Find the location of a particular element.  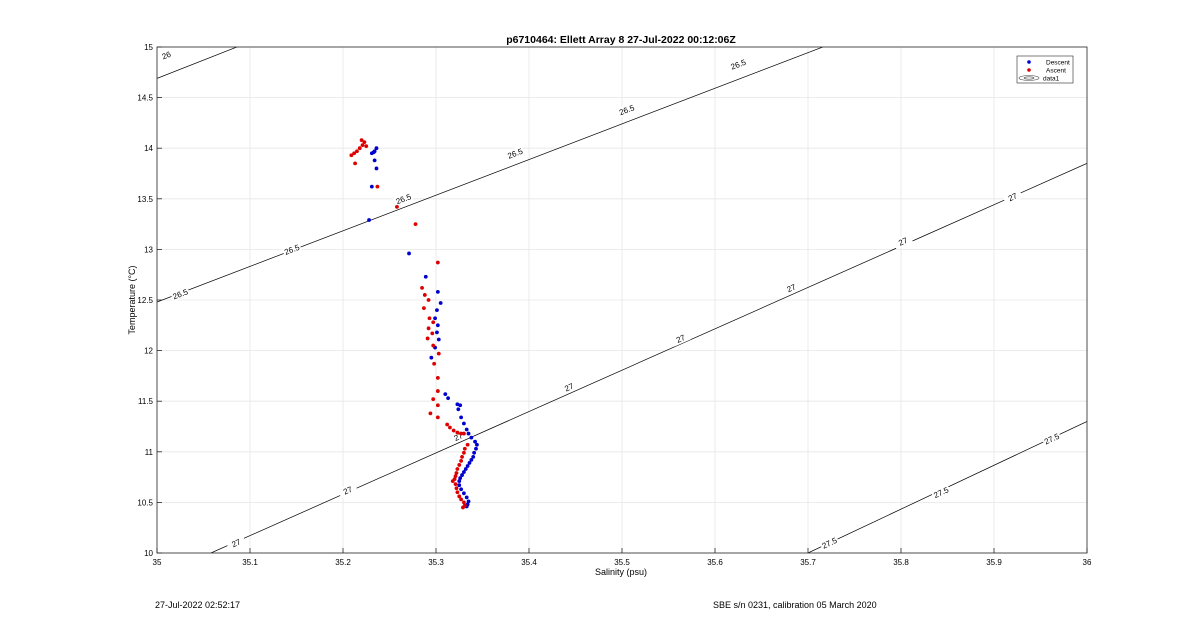

isopycnal-label: 26.5 is located at coordinates (841, 19).